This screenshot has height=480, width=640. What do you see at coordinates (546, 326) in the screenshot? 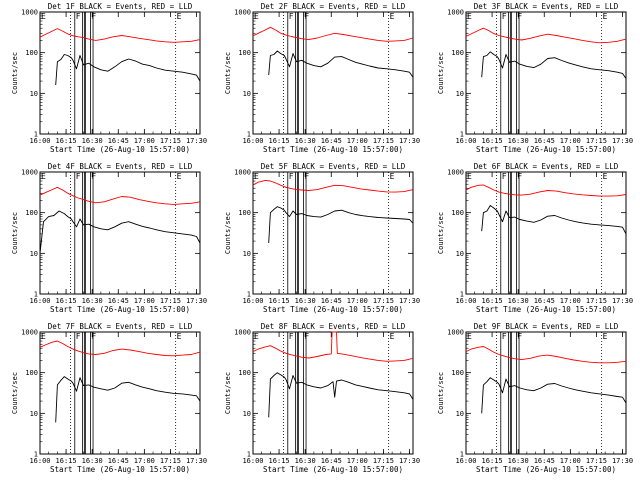
I see `chart-title: Det 9F BLACK = Events, RED = LLD` at bounding box center [546, 326].